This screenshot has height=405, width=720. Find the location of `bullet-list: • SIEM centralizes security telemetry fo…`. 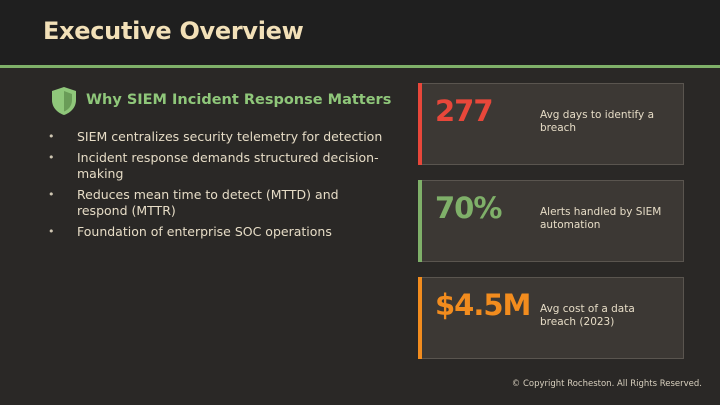

bullet-list: • SIEM centralizes security telemetry fo… is located at coordinates (218, 187).